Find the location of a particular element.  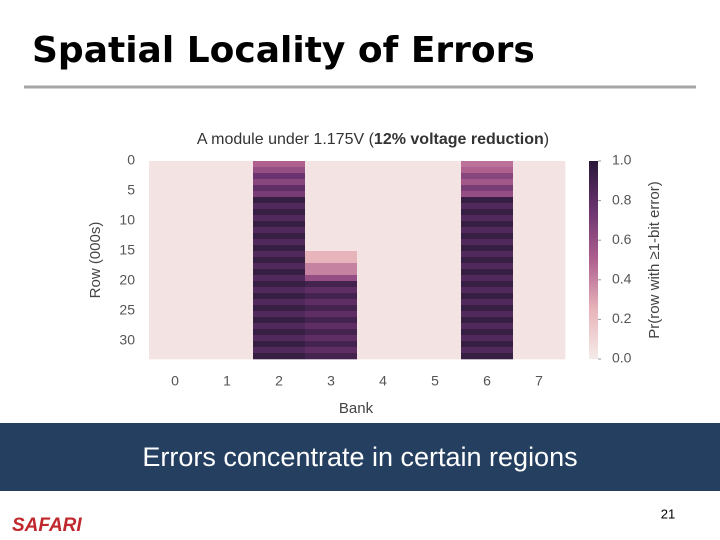

title-part: 12% voltage reduction is located at coordinates (459, 139).